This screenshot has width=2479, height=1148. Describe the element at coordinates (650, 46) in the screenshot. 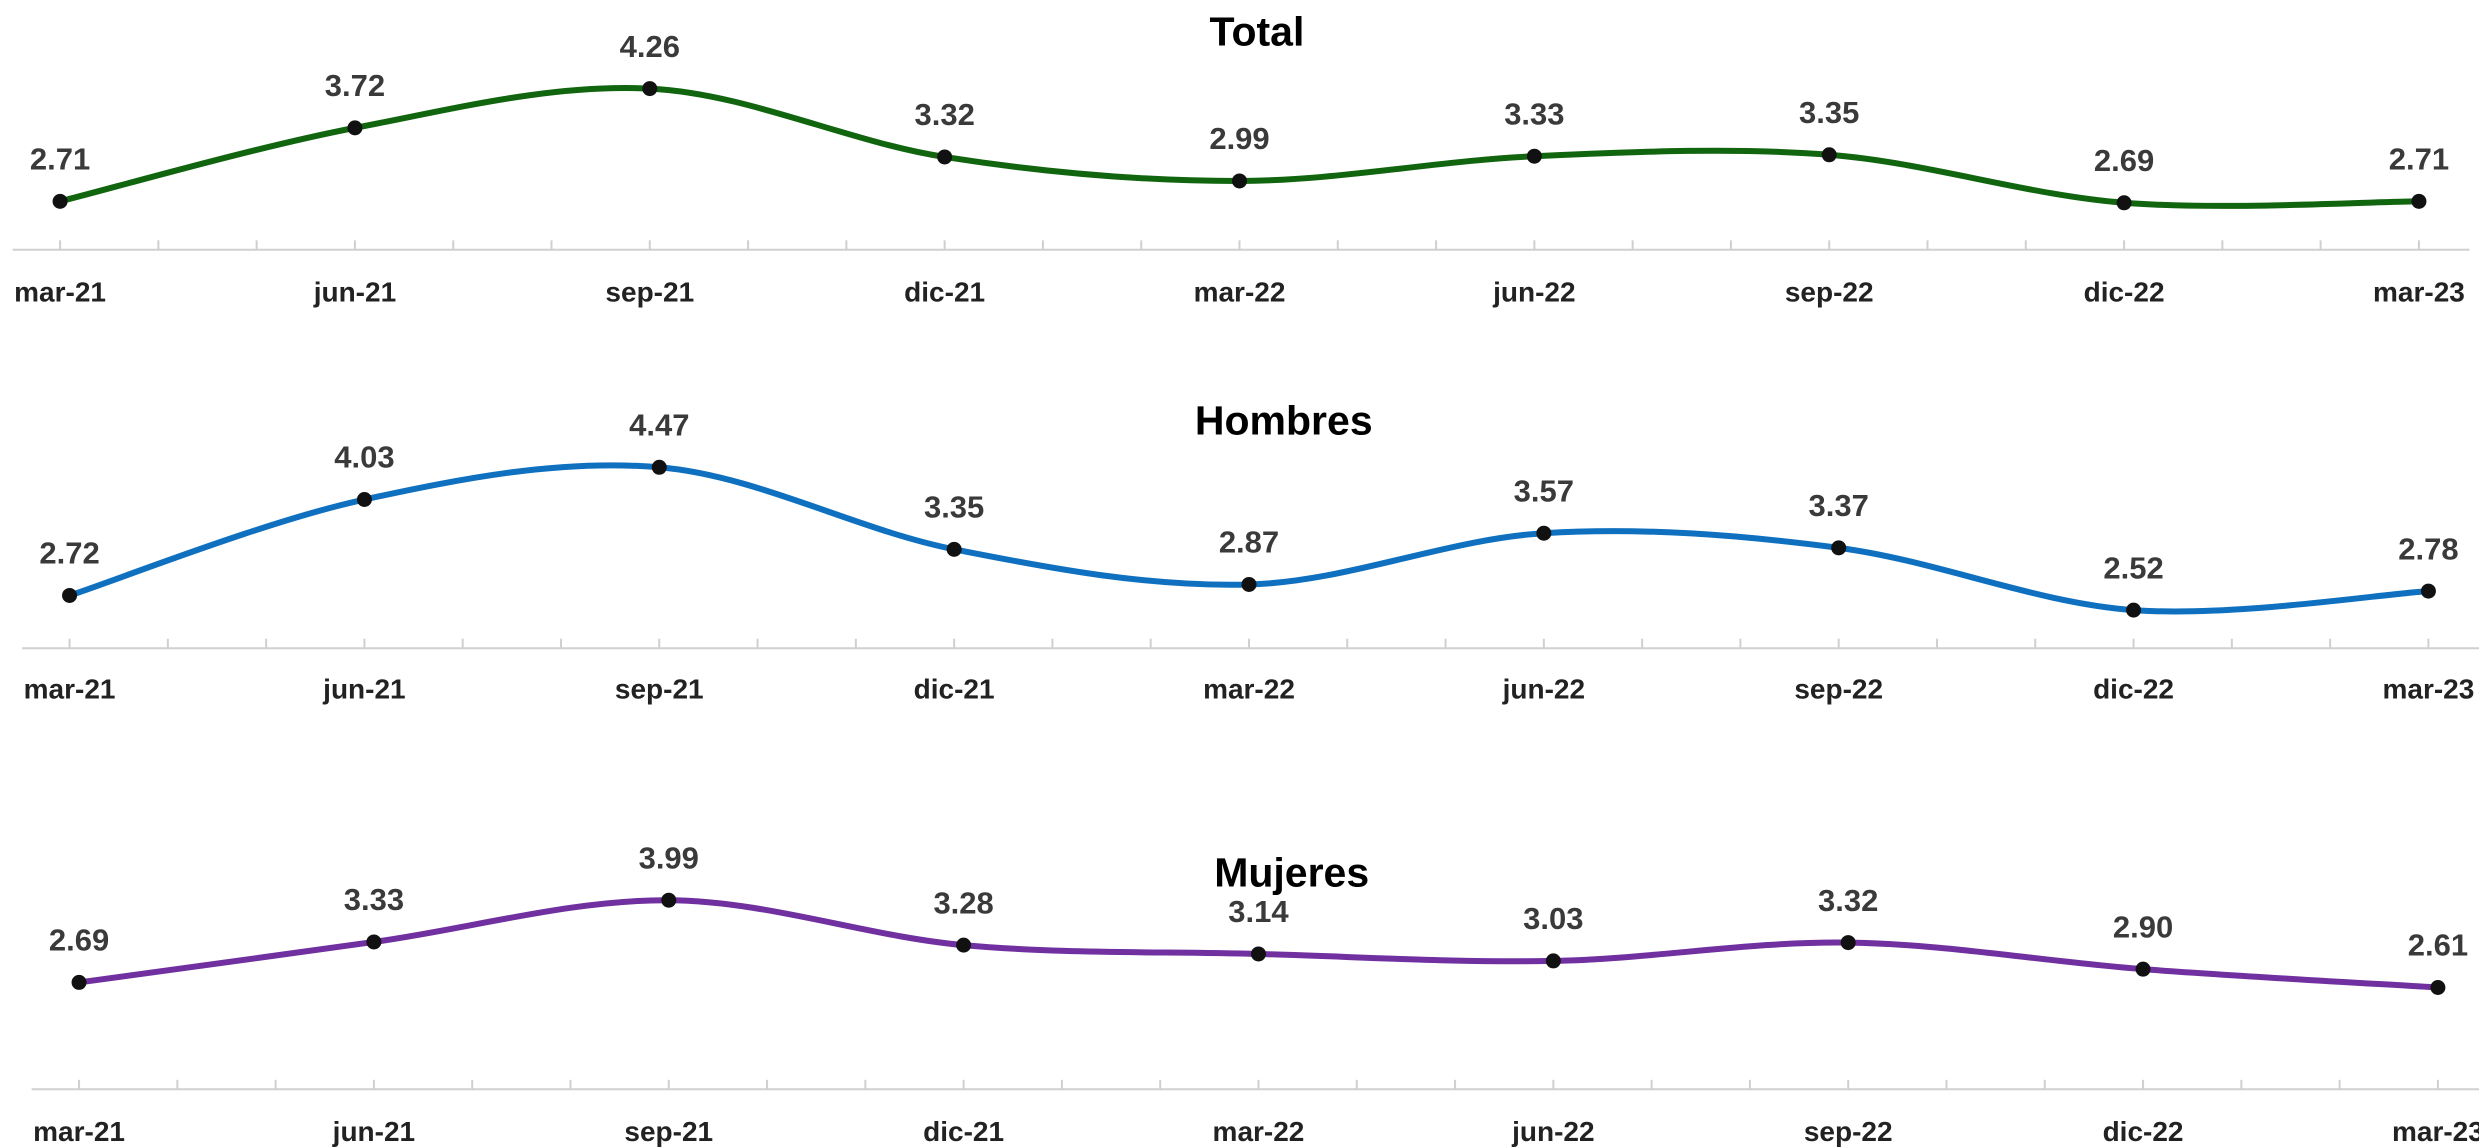

I see `data-label: 4.26` at that location.